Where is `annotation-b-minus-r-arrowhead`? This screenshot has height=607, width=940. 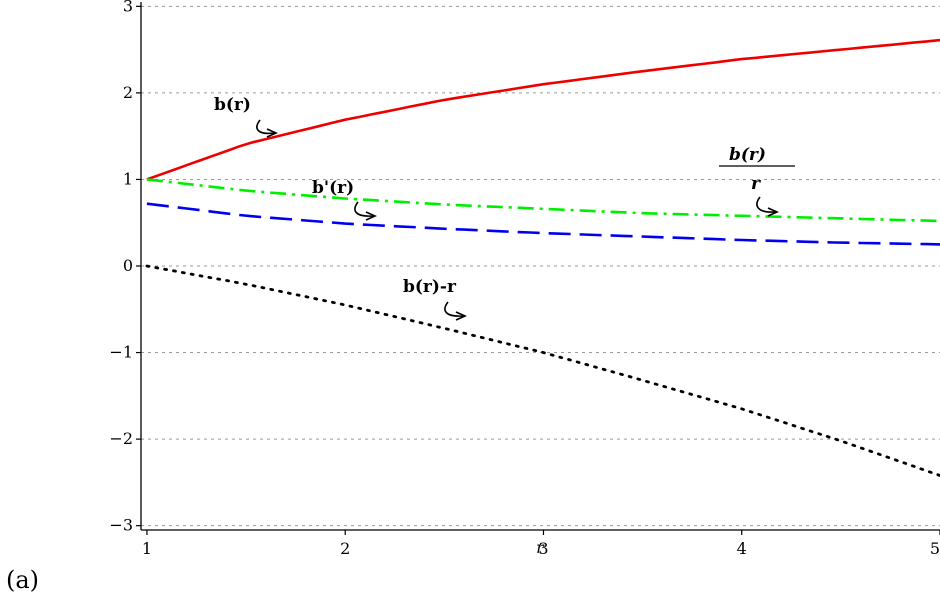
annotation-b-minus-r-arrowhead is located at coordinates (461, 316).